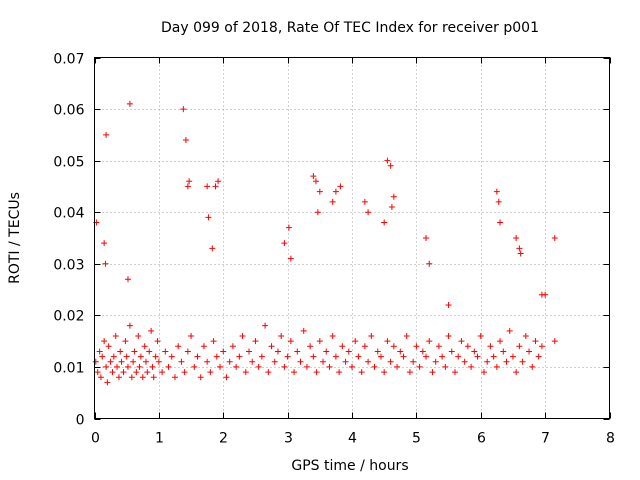  What do you see at coordinates (159, 439) in the screenshot?
I see `x-tick-label: 1` at bounding box center [159, 439].